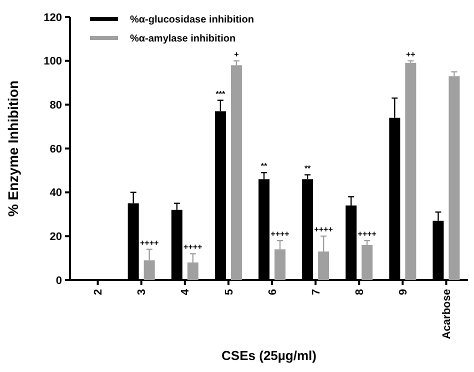  What do you see at coordinates (59, 280) in the screenshot?
I see `y-tick-label: 0` at bounding box center [59, 280].